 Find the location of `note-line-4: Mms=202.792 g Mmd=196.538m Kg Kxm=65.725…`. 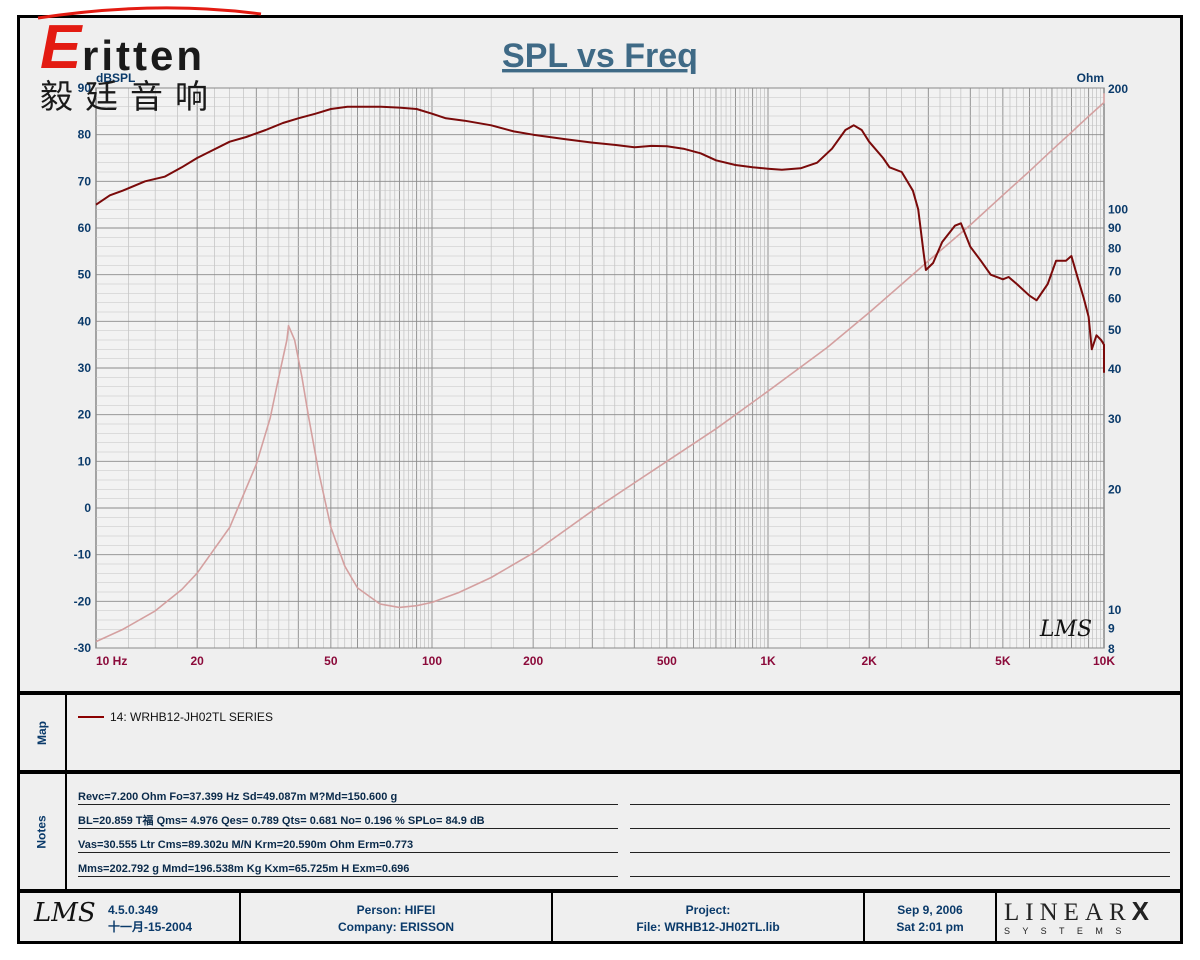

note-line-4: Mms=202.792 g Mmd=196.538m Kg Kxm=65.725… is located at coordinates (348, 869).